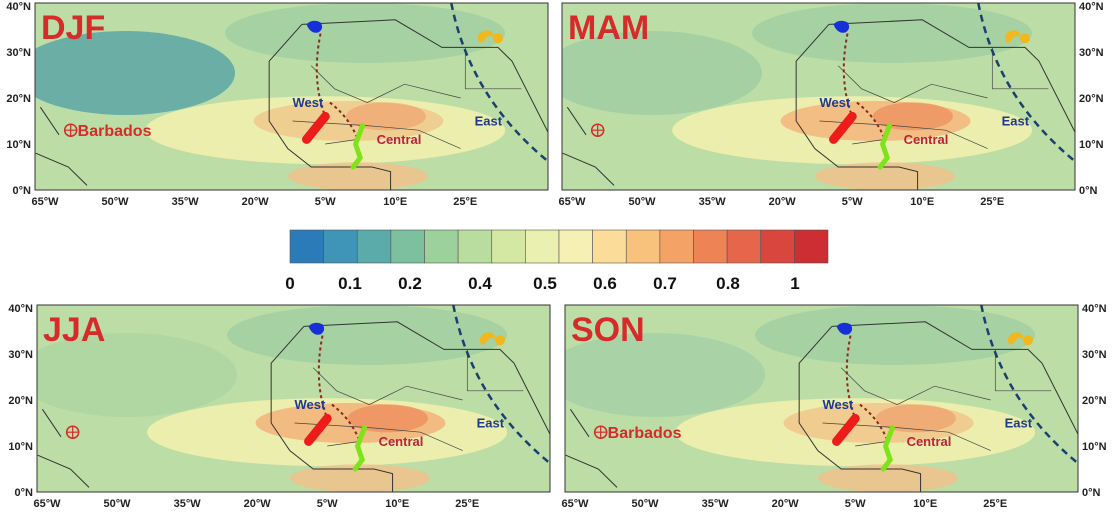 Image resolution: width=1114 pixels, height=530 pixels. I want to click on gulf-field, so click(359, 478).